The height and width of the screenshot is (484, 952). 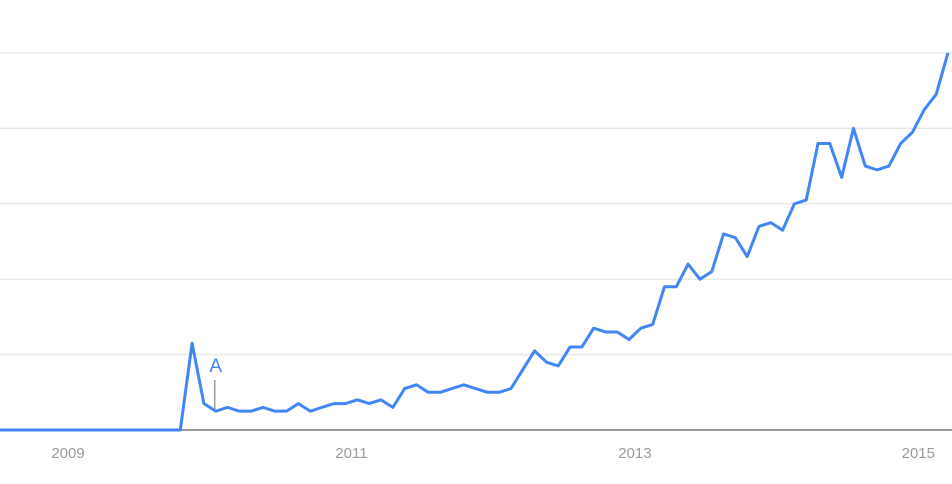 What do you see at coordinates (67, 453) in the screenshot?
I see `x-tick-label: 2009` at bounding box center [67, 453].